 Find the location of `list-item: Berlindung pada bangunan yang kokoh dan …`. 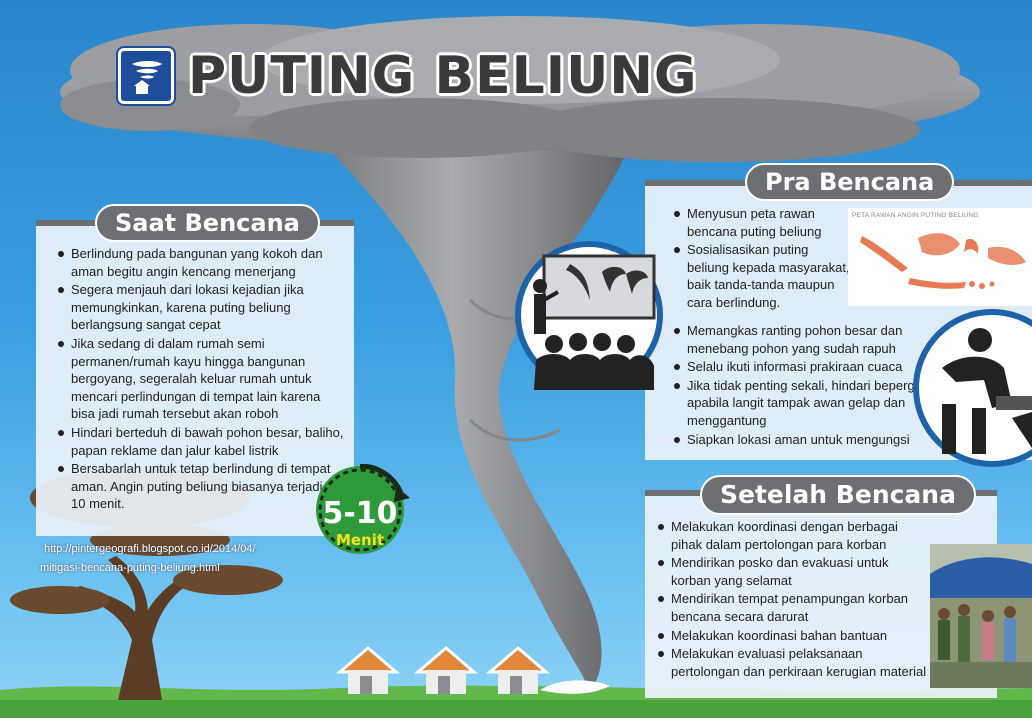

list-item: Berlindung pada bangunan yang kokoh dan … is located at coordinates (201, 262).